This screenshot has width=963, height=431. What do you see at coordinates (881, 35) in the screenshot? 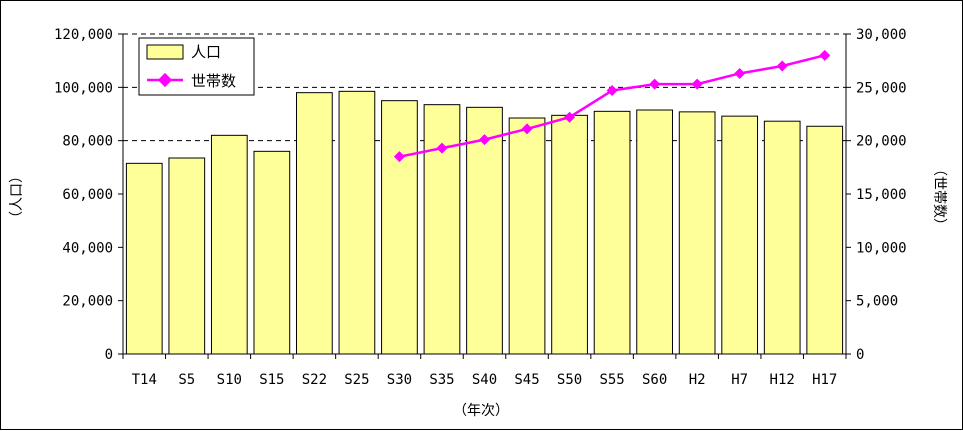
I see `y-right-tick-label: 30,000` at bounding box center [881, 35].